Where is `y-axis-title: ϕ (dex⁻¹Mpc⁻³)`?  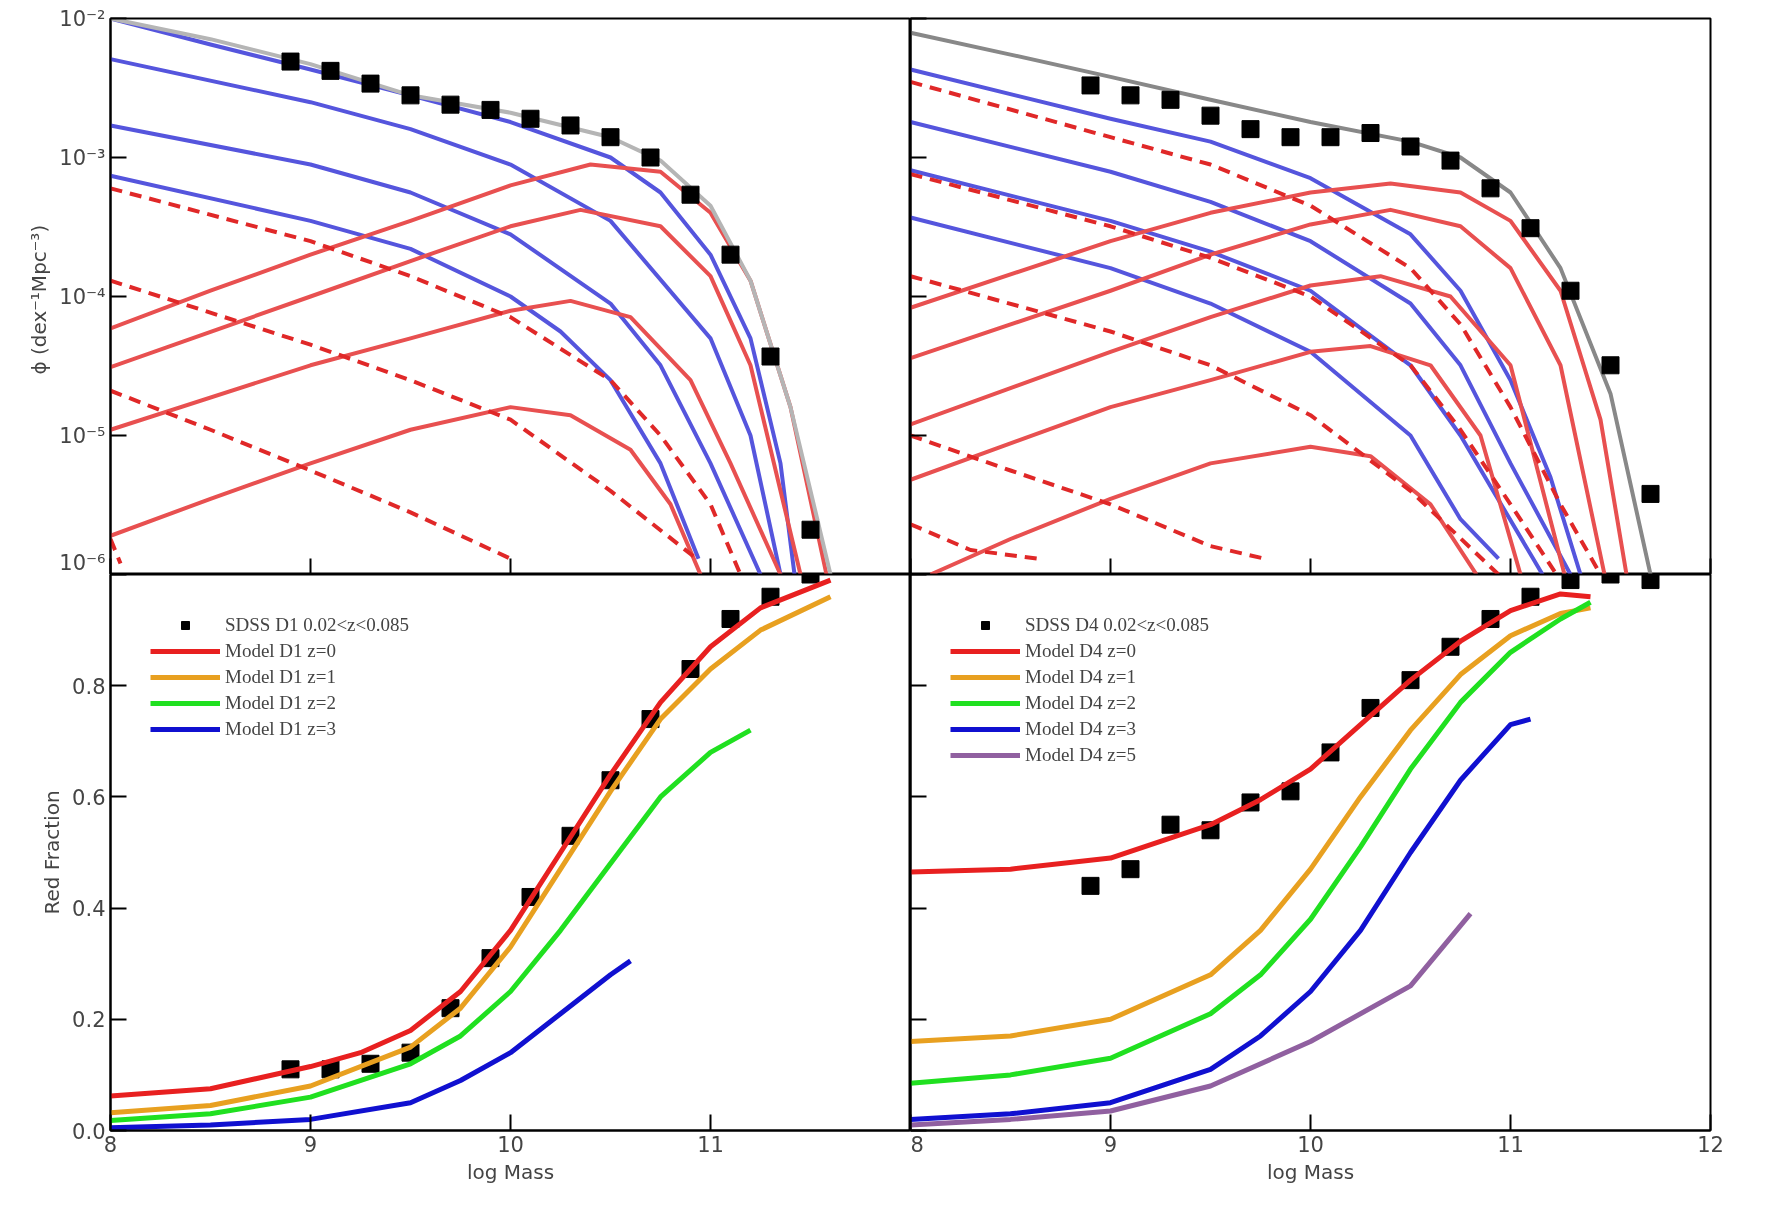 y-axis-title: ϕ (dex⁻¹Mpc⁻³) is located at coordinates (39, 299).